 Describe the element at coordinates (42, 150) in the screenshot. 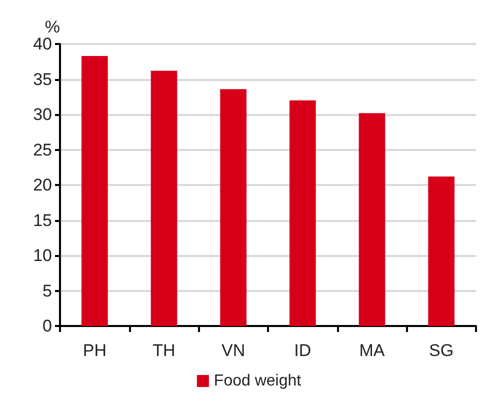

I see `y-tick-label: 25` at that location.